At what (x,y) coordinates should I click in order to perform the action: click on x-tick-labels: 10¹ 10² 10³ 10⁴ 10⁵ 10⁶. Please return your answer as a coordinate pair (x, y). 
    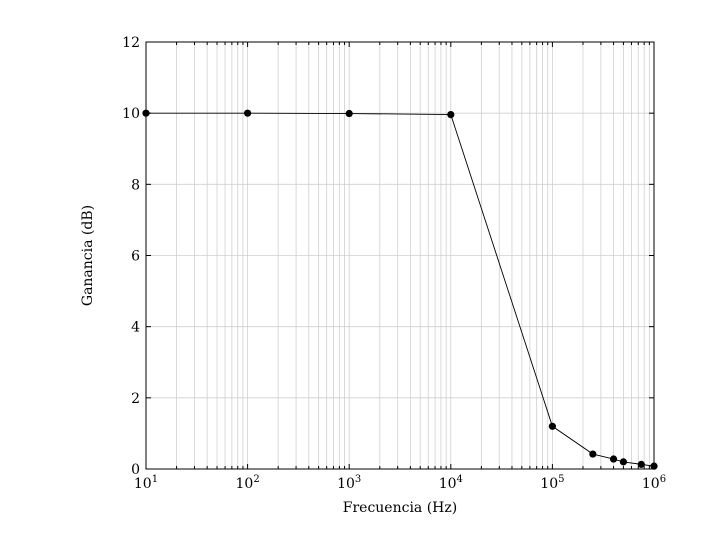
    Looking at the image, I should click on (400, 483).